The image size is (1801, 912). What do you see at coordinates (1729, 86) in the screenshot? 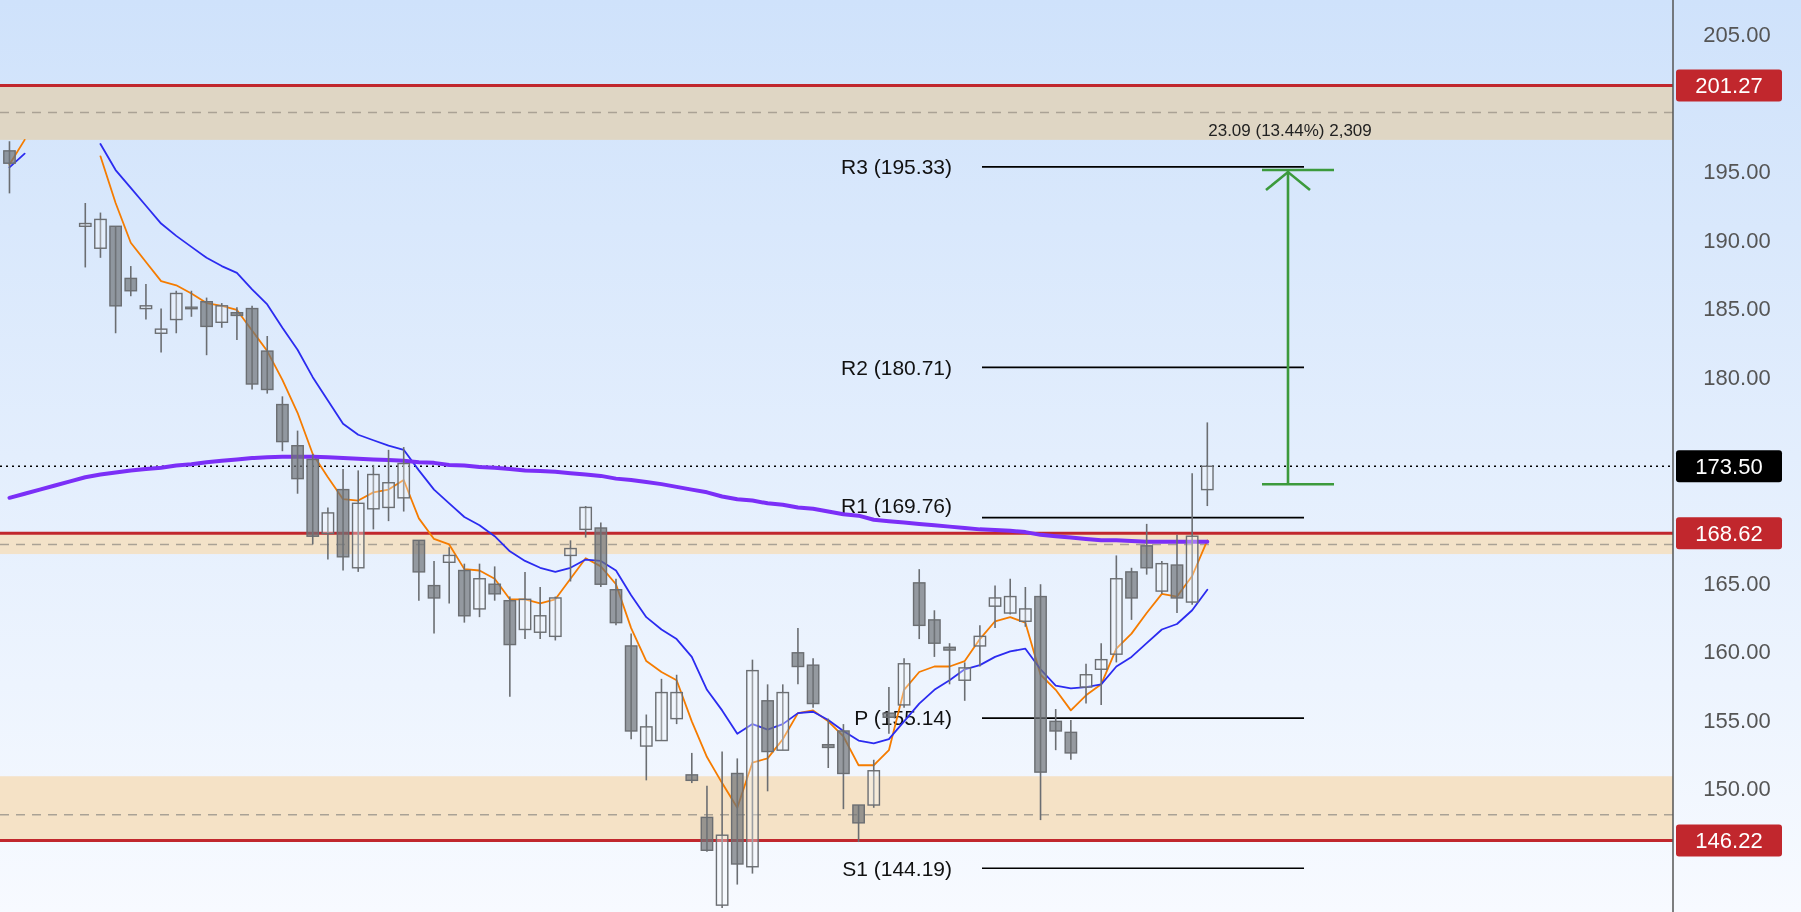
I see `ref-line-label: 201.27` at bounding box center [1729, 86].